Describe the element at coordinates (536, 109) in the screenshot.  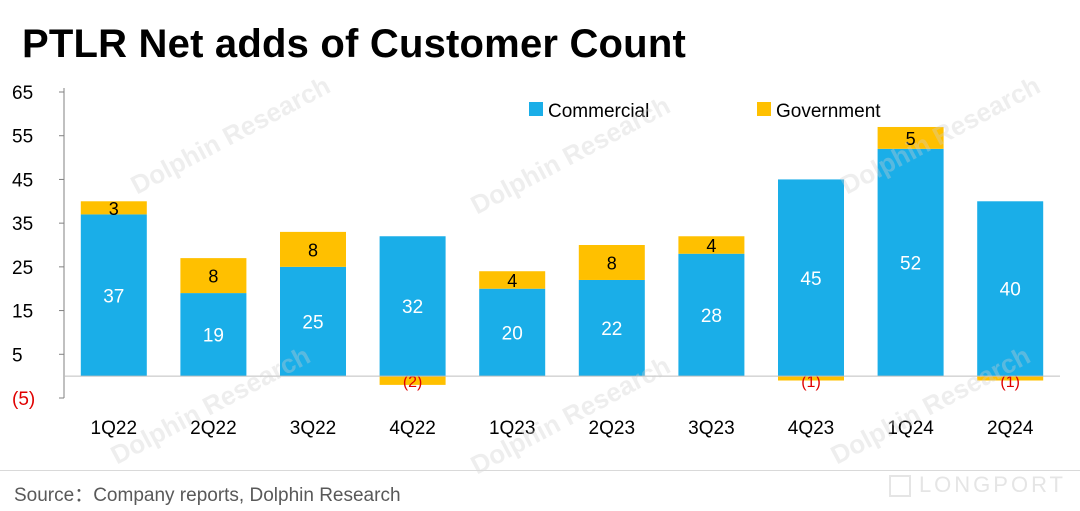
I see `legend-swatch-commercial` at that location.